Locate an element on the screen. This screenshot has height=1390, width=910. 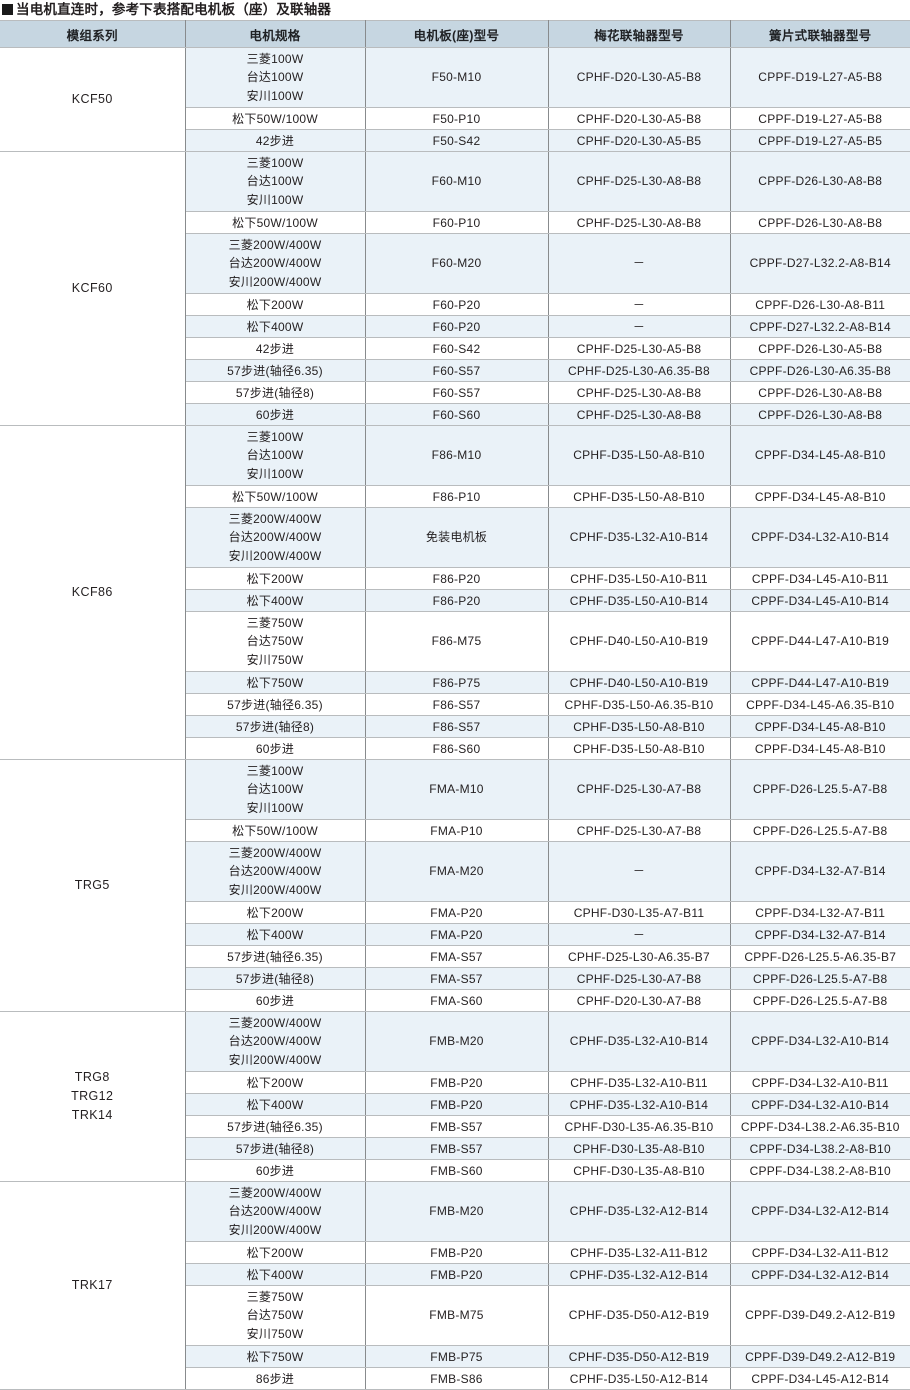
jaw-coupling-model-cell: CPHF-D30-L35-A6.35-B10 is located at coordinates (639, 1126).